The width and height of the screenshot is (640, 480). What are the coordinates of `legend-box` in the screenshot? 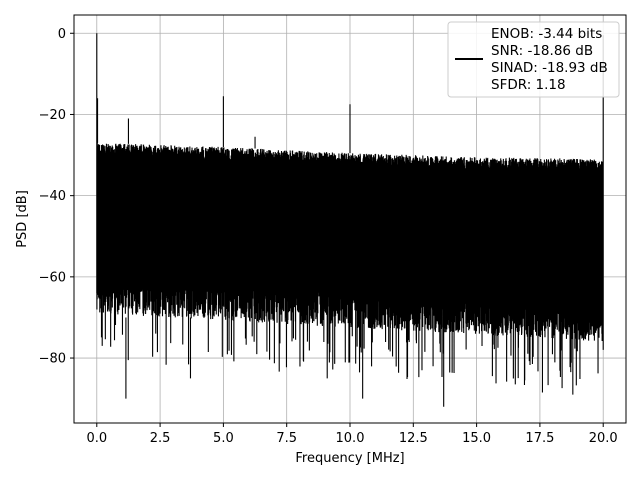 It's located at (533, 59).